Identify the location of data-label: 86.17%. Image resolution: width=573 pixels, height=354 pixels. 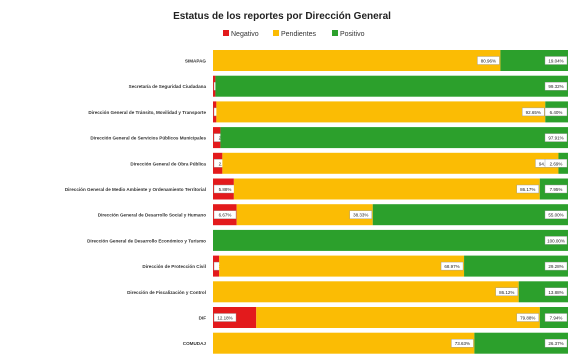
(527, 189).